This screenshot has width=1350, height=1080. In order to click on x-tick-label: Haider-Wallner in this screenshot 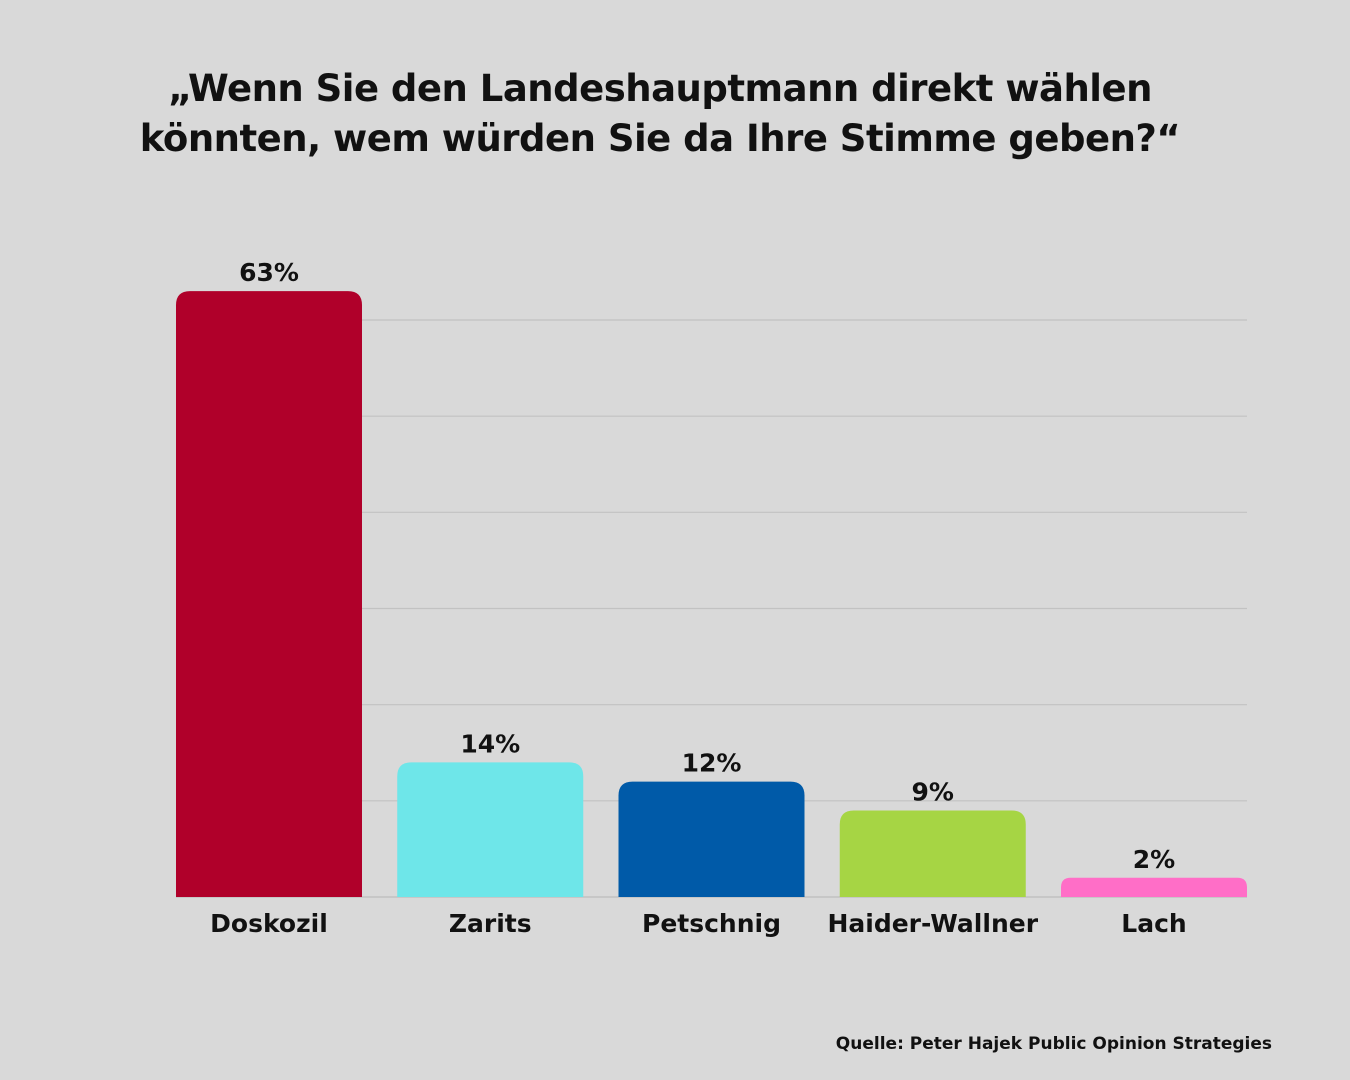, I will do `click(932, 923)`.